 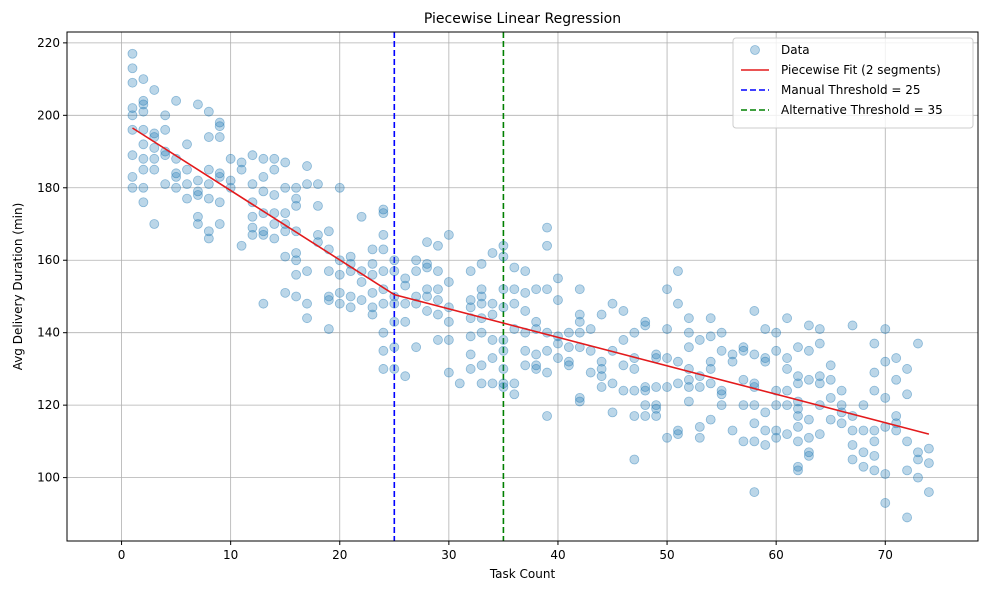 I want to click on x-tick-label: 20, so click(x=339, y=555).